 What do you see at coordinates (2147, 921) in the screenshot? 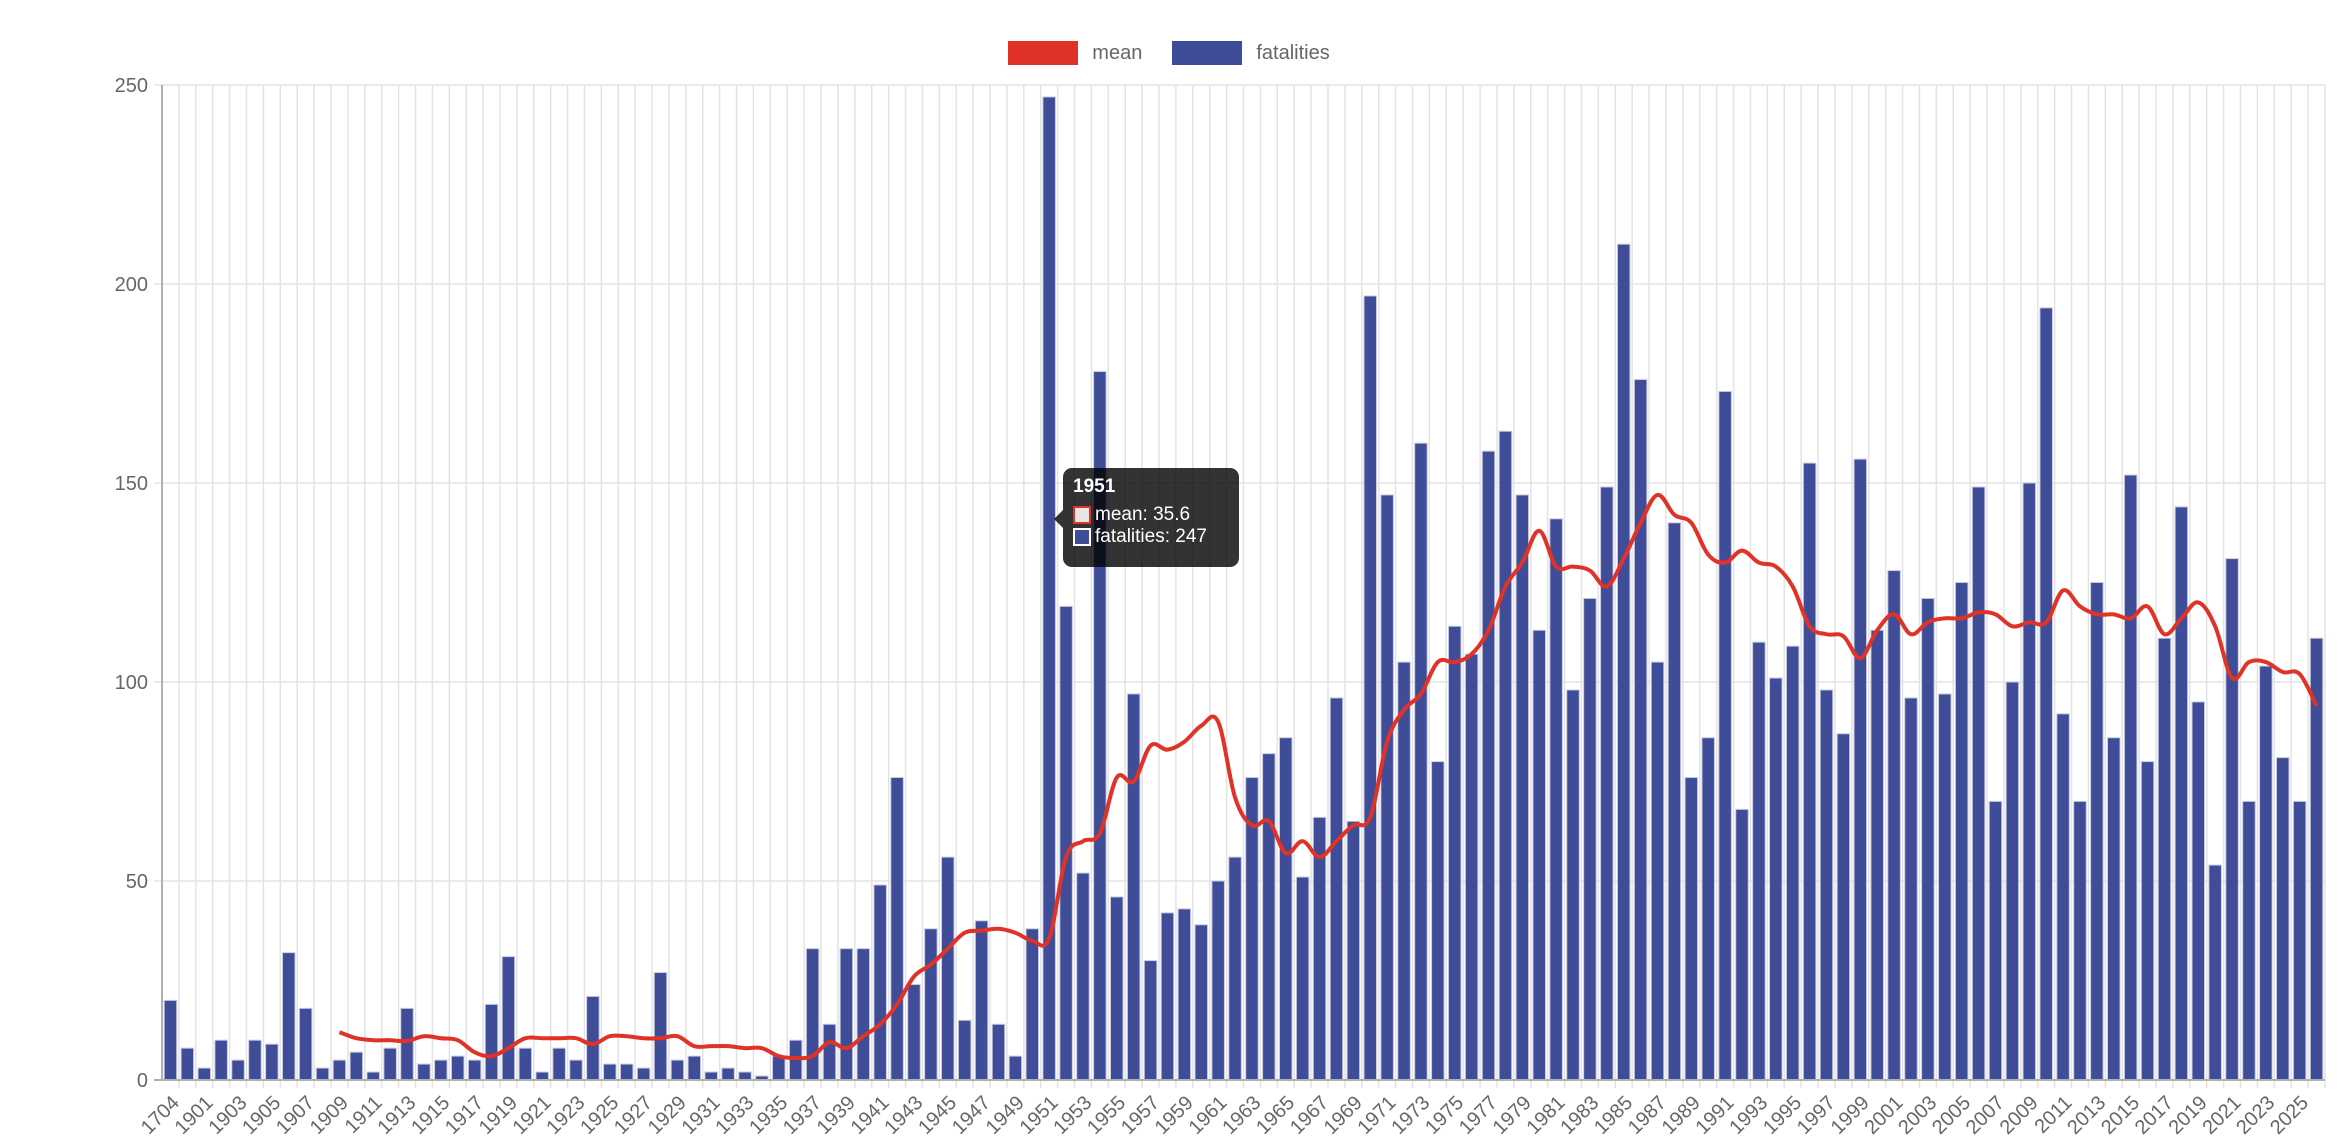
I see `bar-2016` at bounding box center [2147, 921].